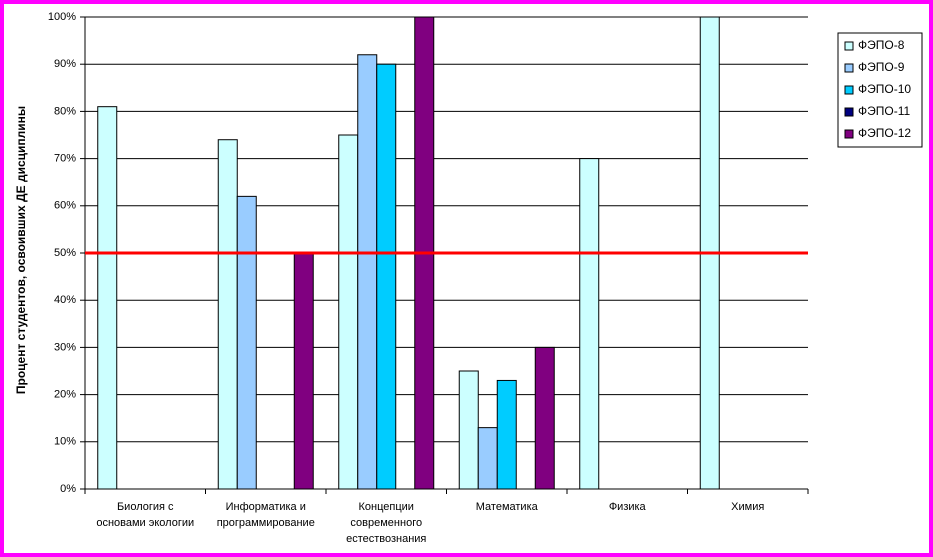 Image resolution: width=933 pixels, height=557 pixels. I want to click on y-tick-label: 40%, so click(65, 300).